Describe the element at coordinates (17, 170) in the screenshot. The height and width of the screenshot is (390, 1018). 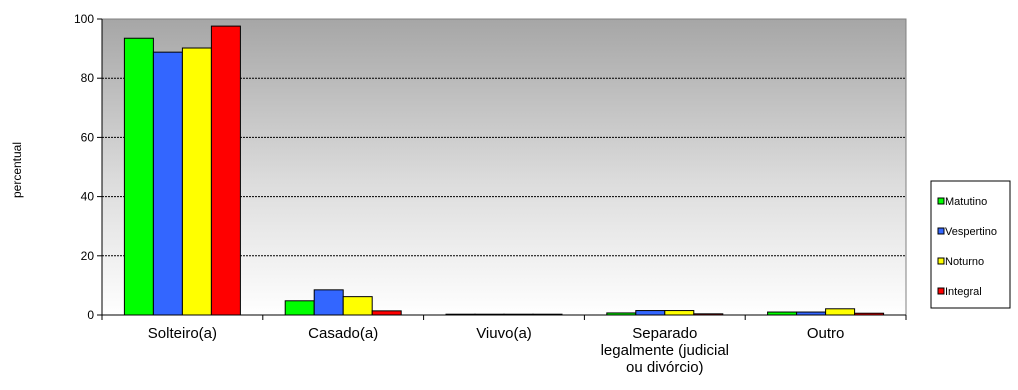
I see `y-axis-label: percentual` at that location.